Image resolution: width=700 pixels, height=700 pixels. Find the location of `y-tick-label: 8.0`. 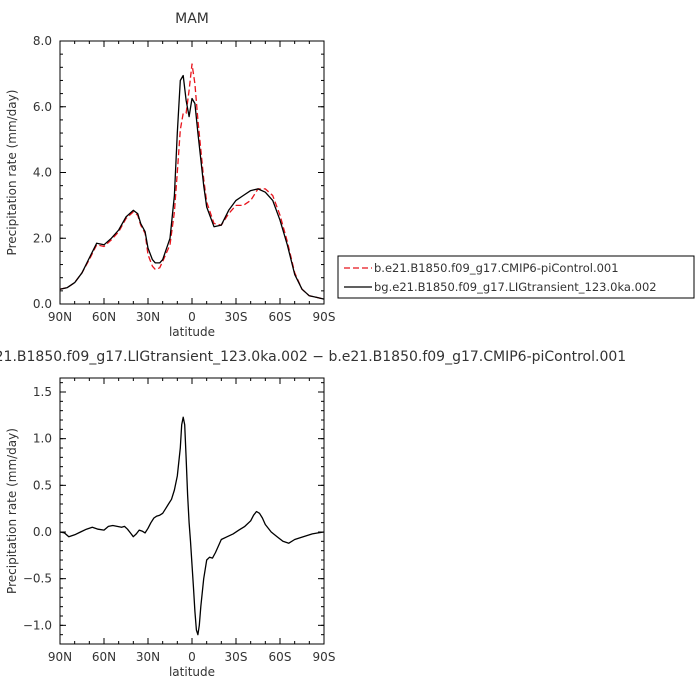

y-tick-label: 8.0 is located at coordinates (42, 41).